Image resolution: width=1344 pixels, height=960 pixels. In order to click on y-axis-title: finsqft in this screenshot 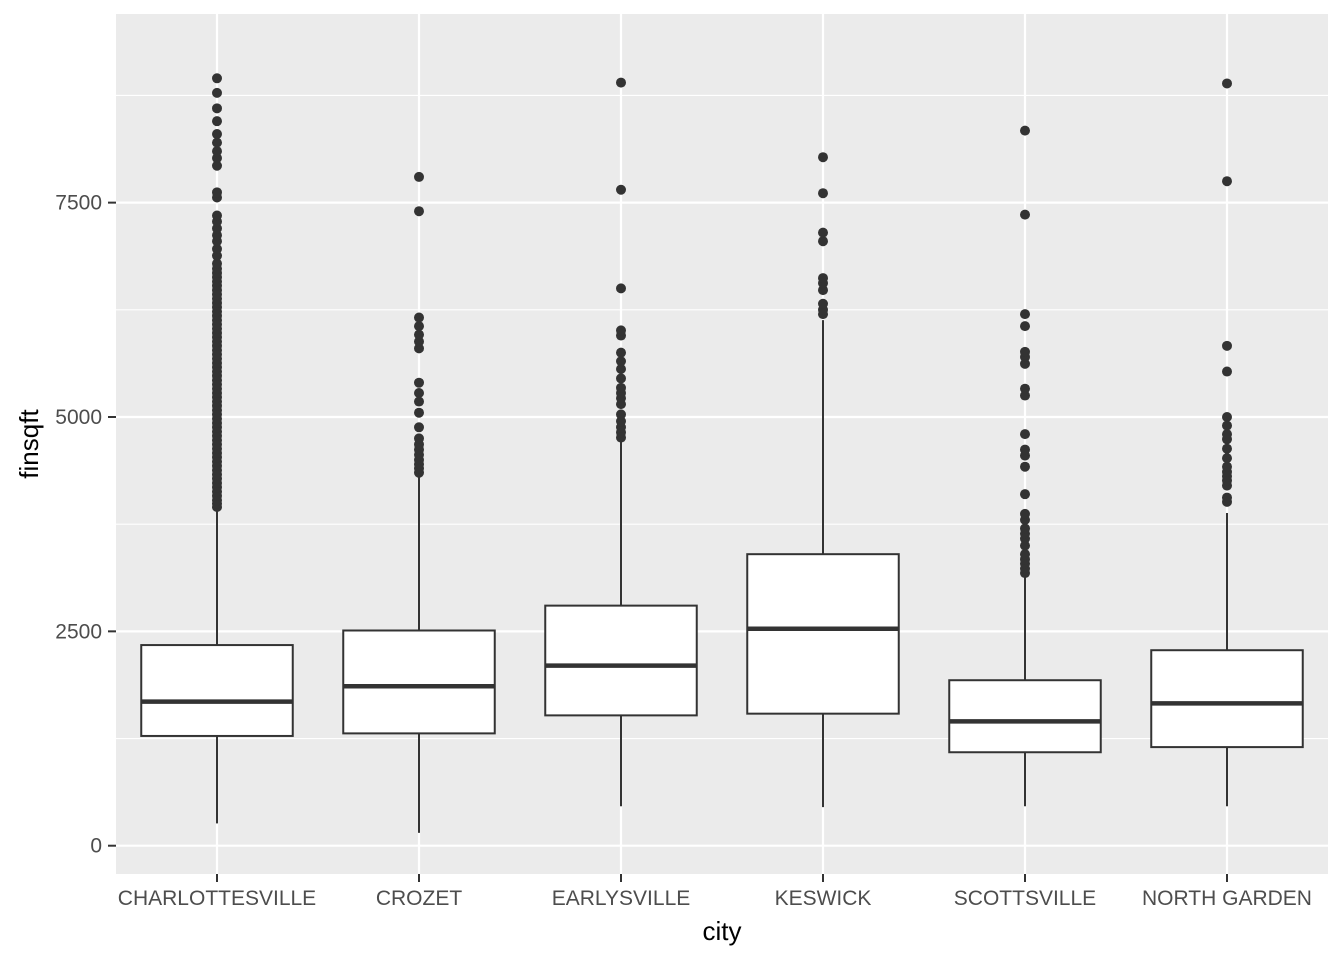, I will do `click(29, 444)`.